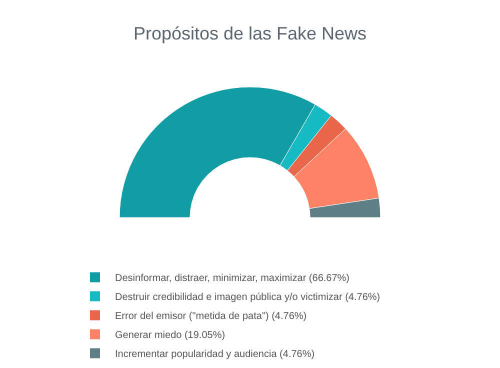 The image size is (500, 368). Describe the element at coordinates (211, 316) in the screenshot. I see `legend-label: Error del emisor ("metida de pata") (4.76%)` at that location.